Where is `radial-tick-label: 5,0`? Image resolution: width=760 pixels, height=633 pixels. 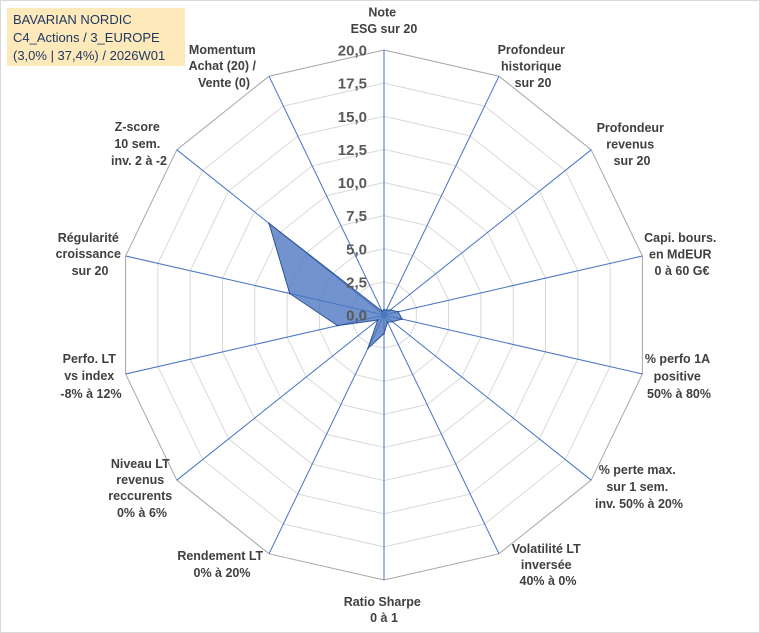 radial-tick-label: 5,0 is located at coordinates (356, 249).